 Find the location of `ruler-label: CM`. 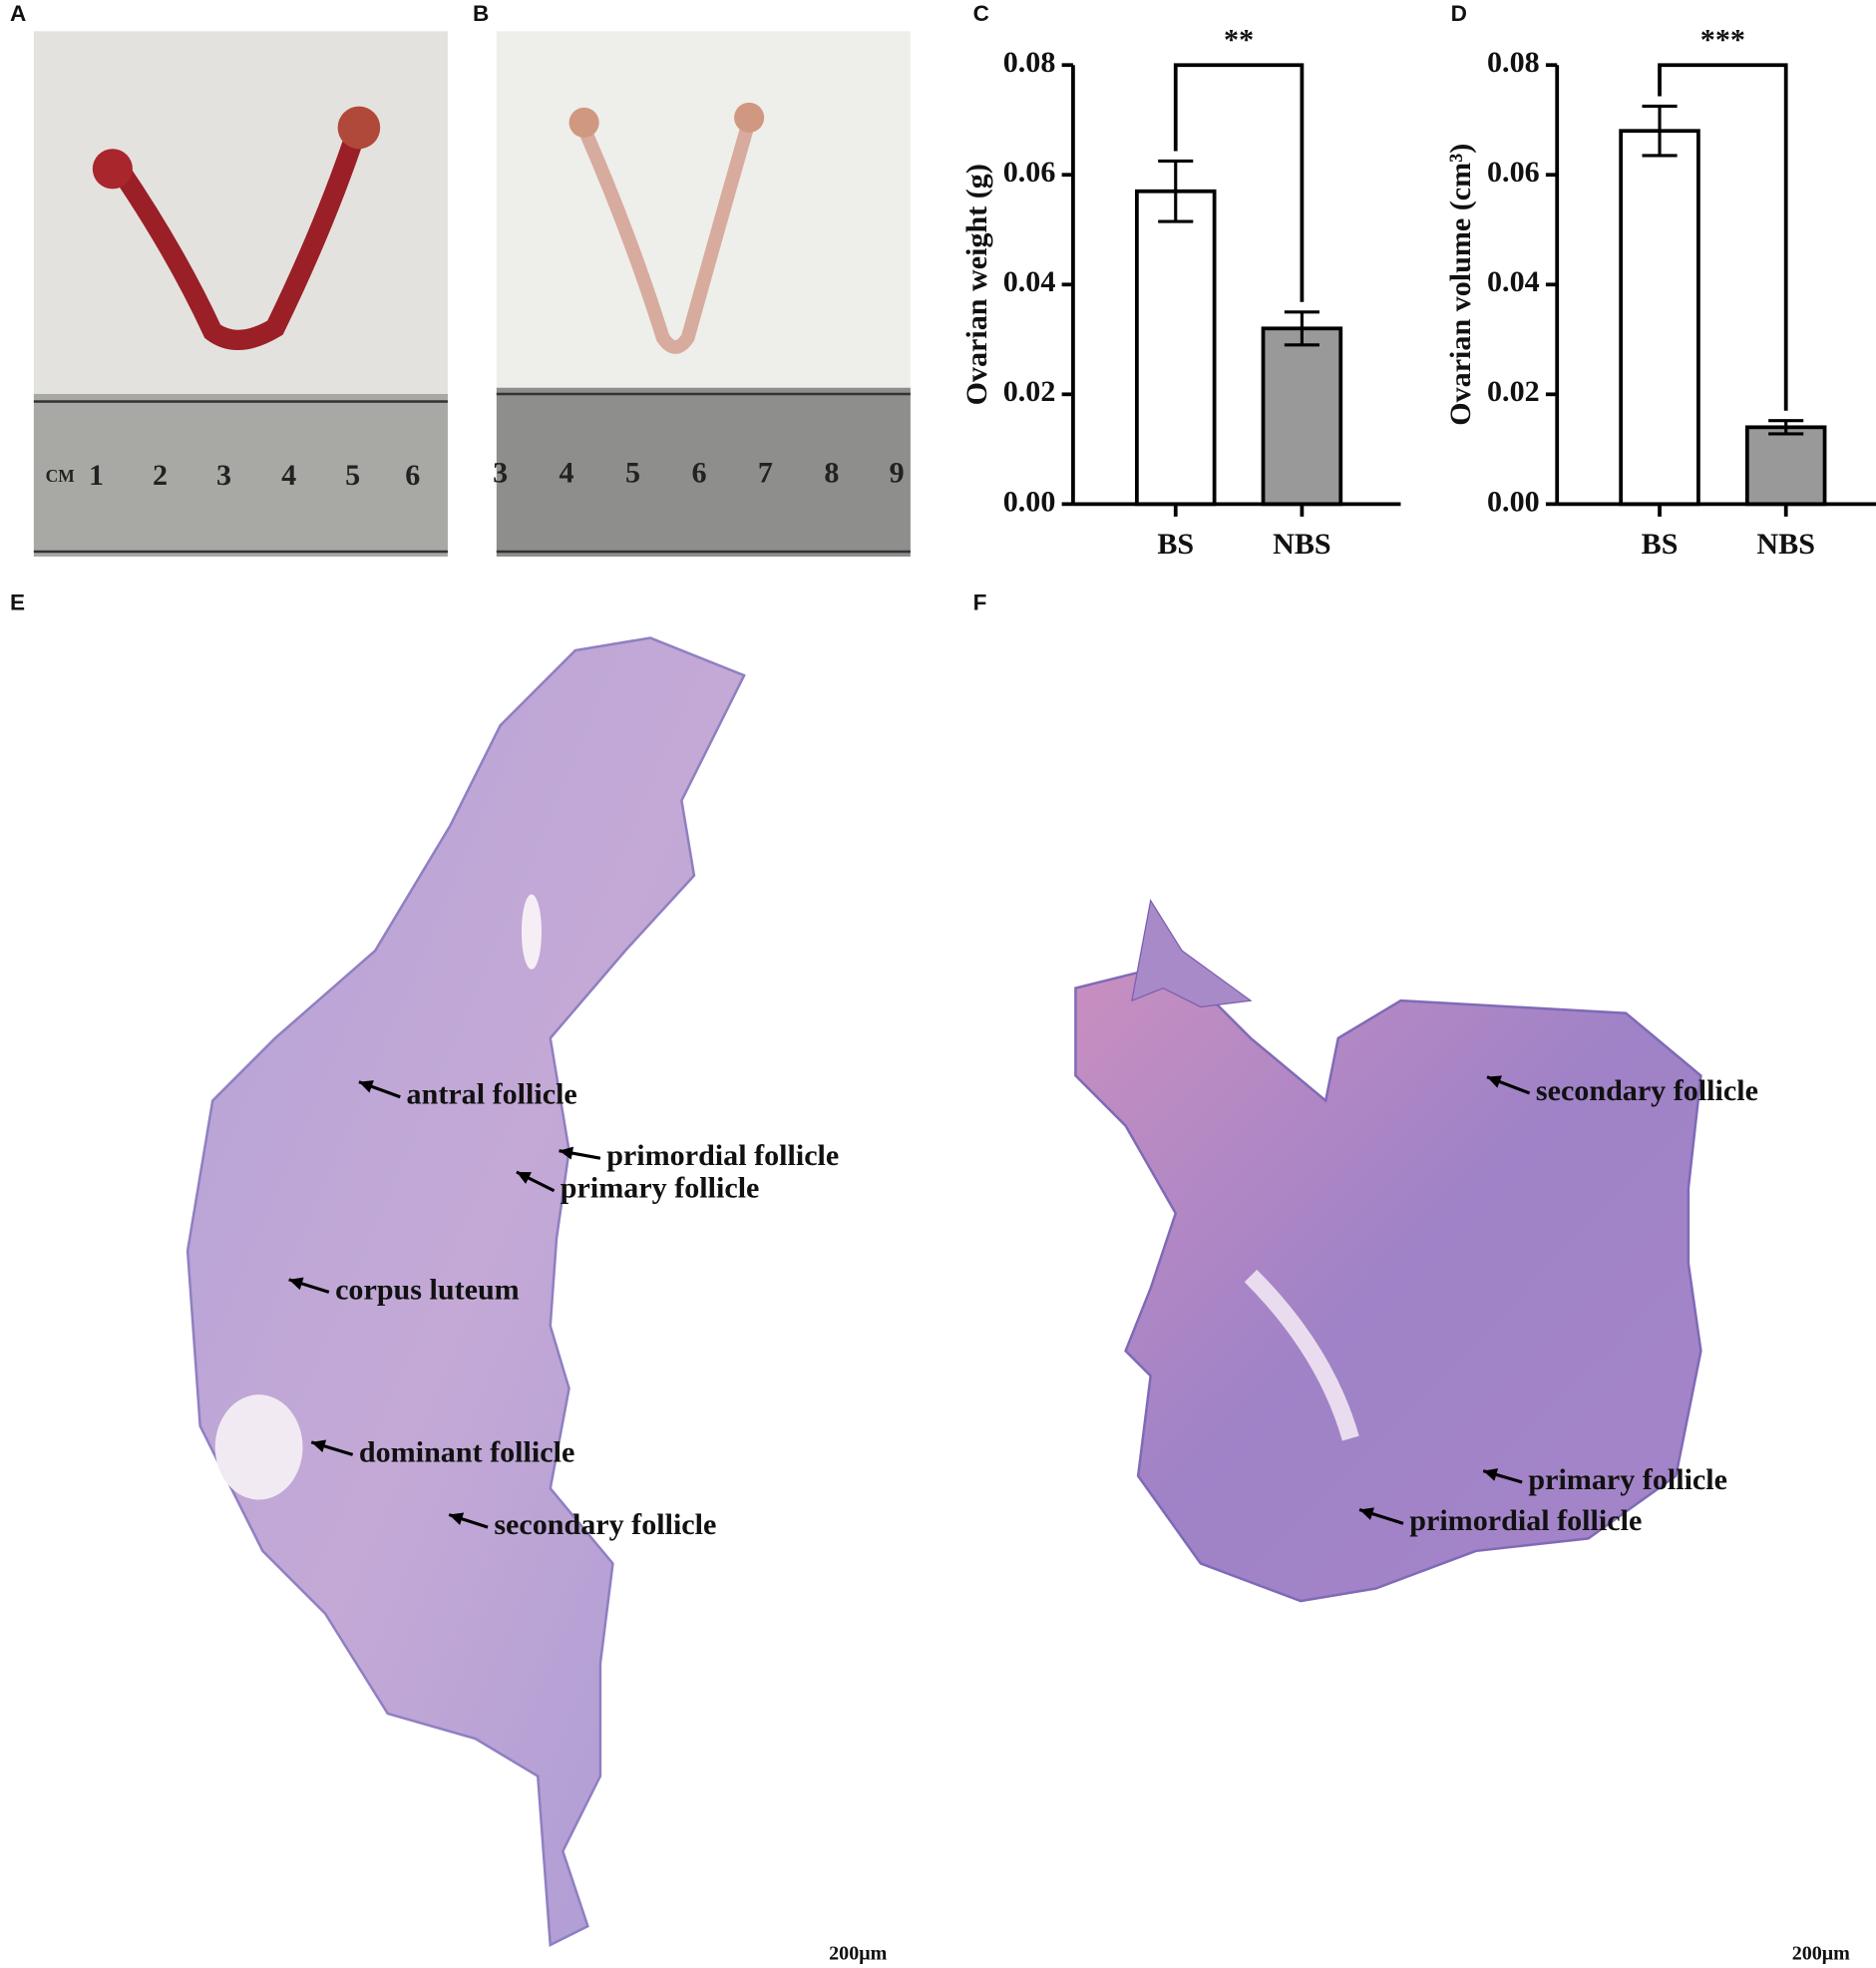

ruler-label: CM is located at coordinates (61, 476).